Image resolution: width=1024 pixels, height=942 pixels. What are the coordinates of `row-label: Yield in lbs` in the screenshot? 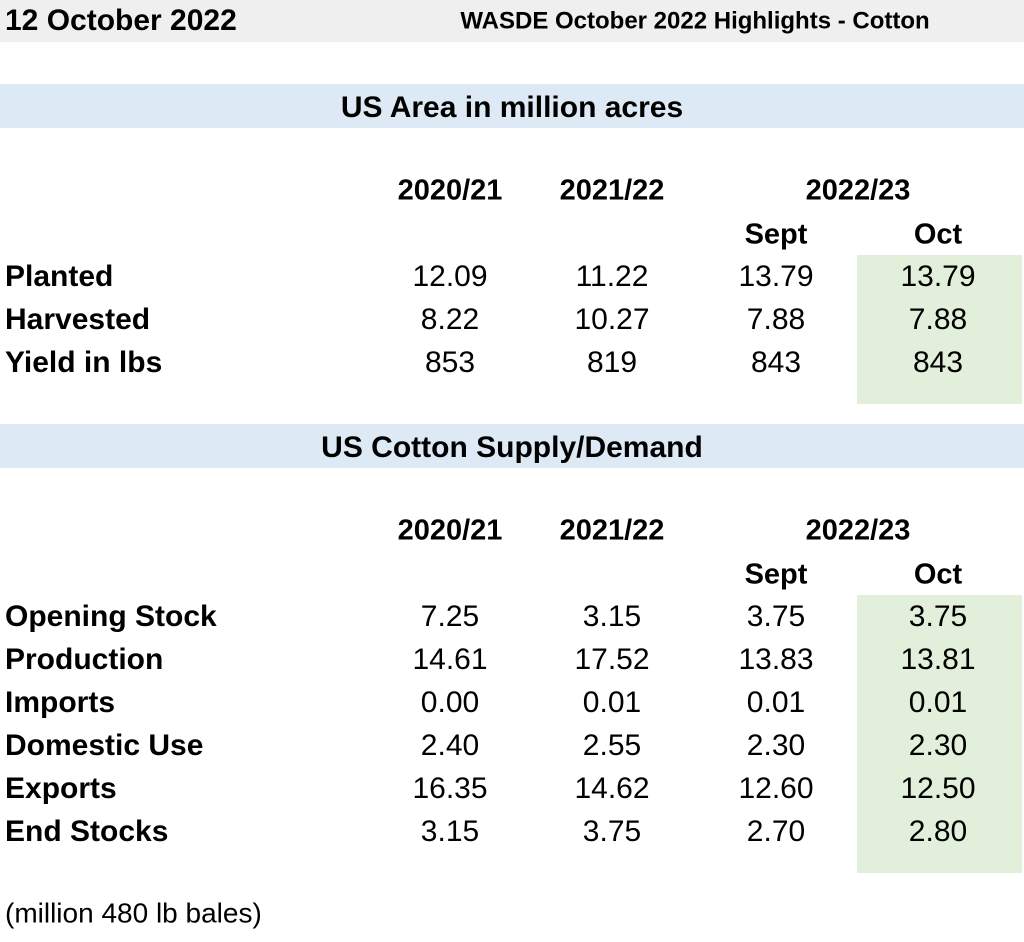 It's located at (83, 362).